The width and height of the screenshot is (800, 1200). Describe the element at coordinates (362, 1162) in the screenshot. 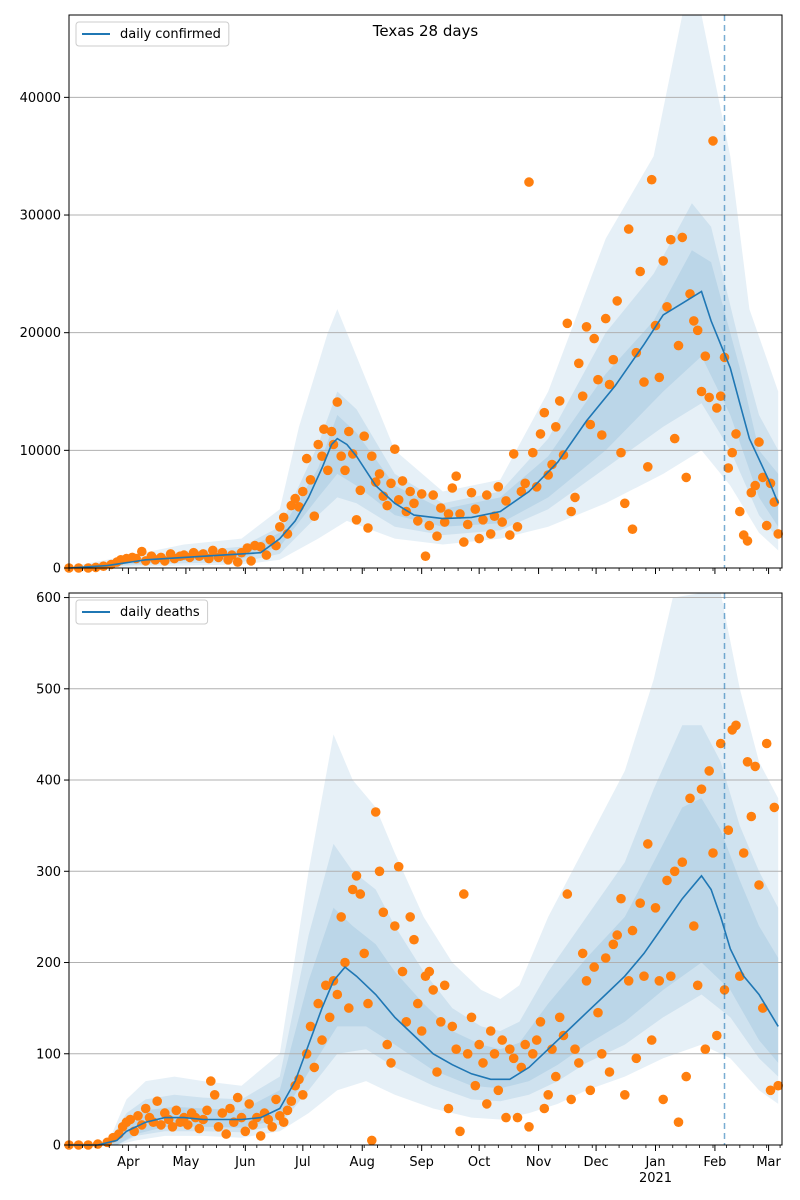

I see `x-tick-label: Aug` at that location.